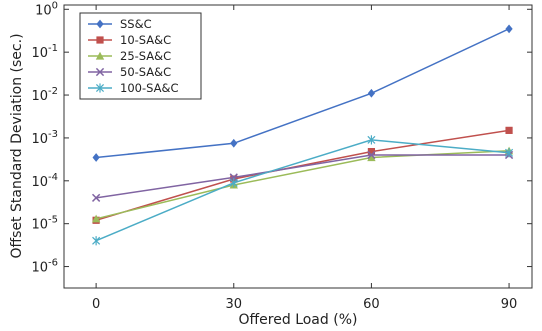  Describe the element at coordinates (136, 24) in the screenshot. I see `legend-label: SS&C` at that location.